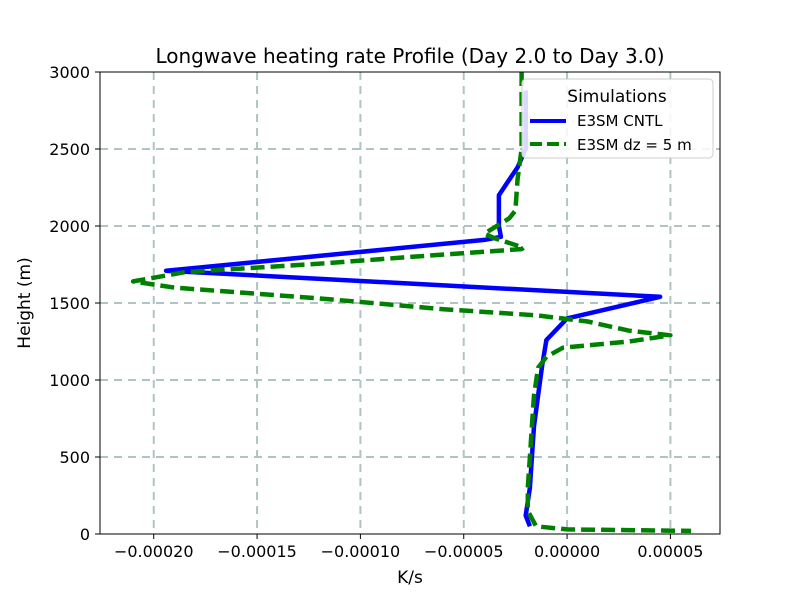 Image resolution: width=800 pixels, height=600 pixels. What do you see at coordinates (257, 551) in the screenshot?
I see `x-tick-label: −0.00015` at bounding box center [257, 551].